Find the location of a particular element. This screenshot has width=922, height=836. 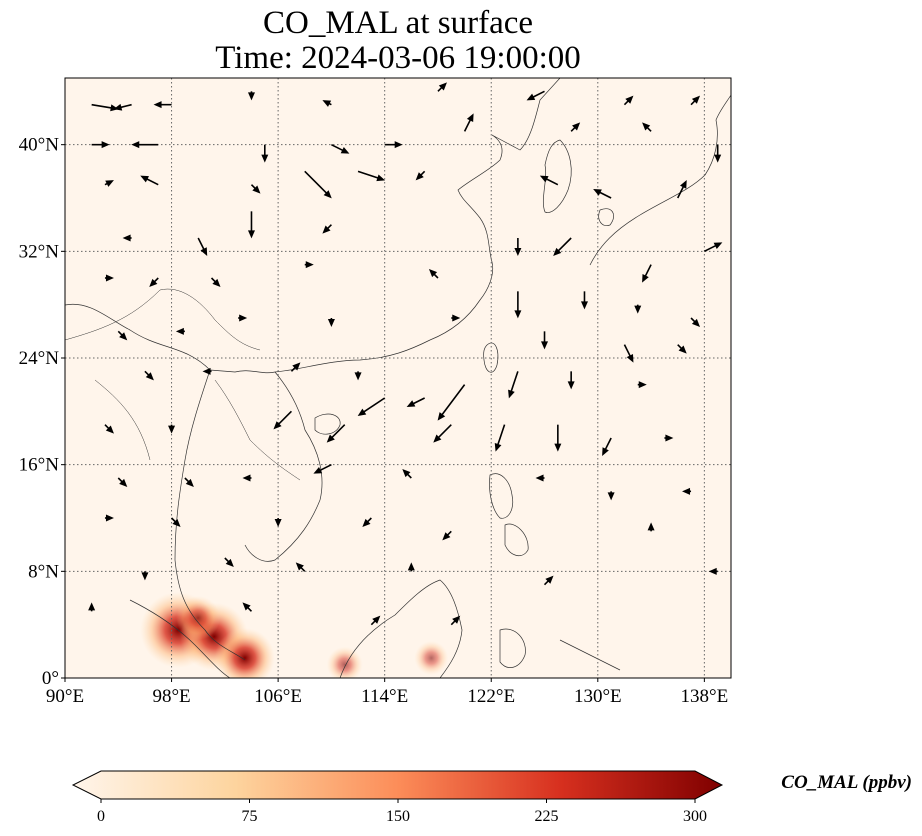

colorbar-tick-label: 300 is located at coordinates (695, 816).